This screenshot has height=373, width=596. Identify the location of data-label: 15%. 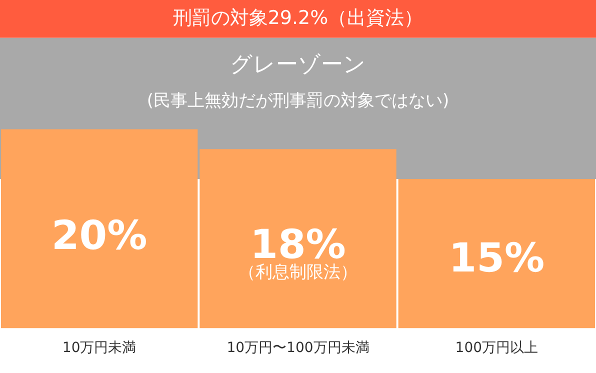
(496, 258).